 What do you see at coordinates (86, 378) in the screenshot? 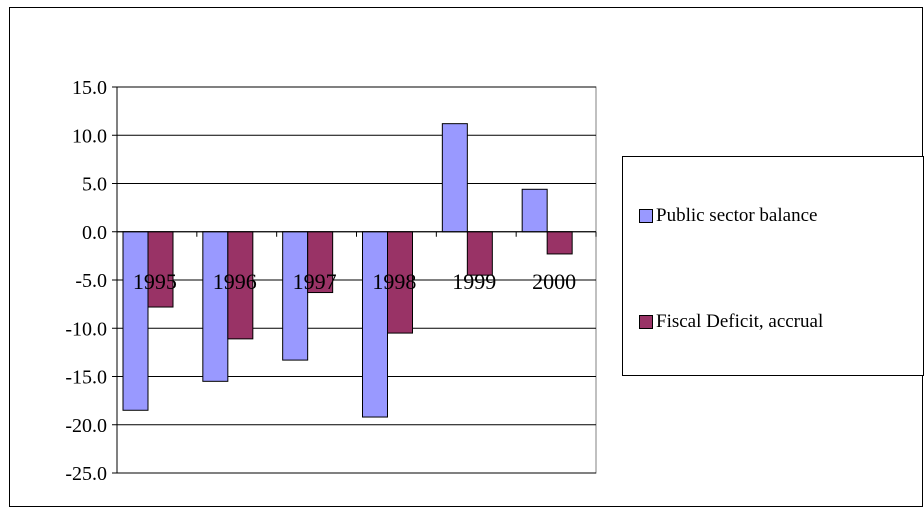
I see `y-tick-label: -15.0` at bounding box center [86, 378].